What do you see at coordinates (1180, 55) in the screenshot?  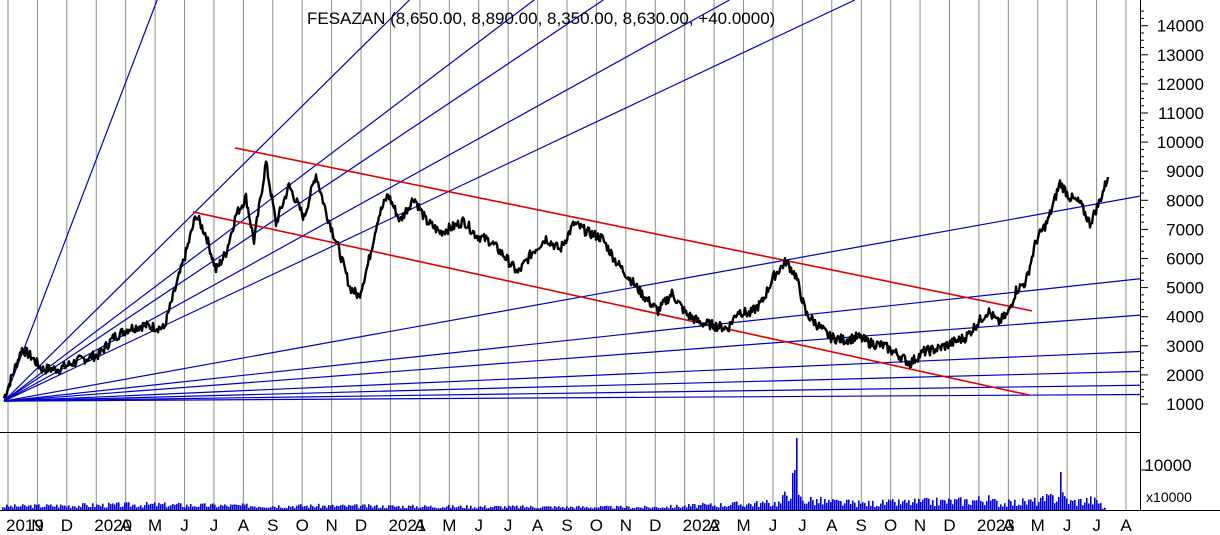 I see `y-tick-label: 13000` at bounding box center [1180, 55].